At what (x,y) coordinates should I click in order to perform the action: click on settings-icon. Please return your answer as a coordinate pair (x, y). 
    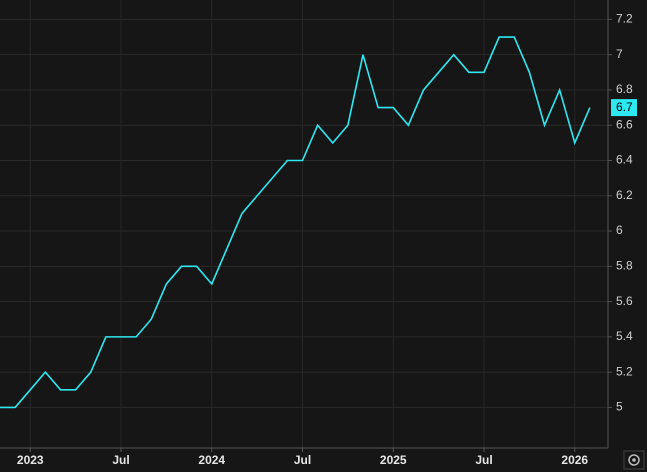
    Looking at the image, I should click on (634, 460).